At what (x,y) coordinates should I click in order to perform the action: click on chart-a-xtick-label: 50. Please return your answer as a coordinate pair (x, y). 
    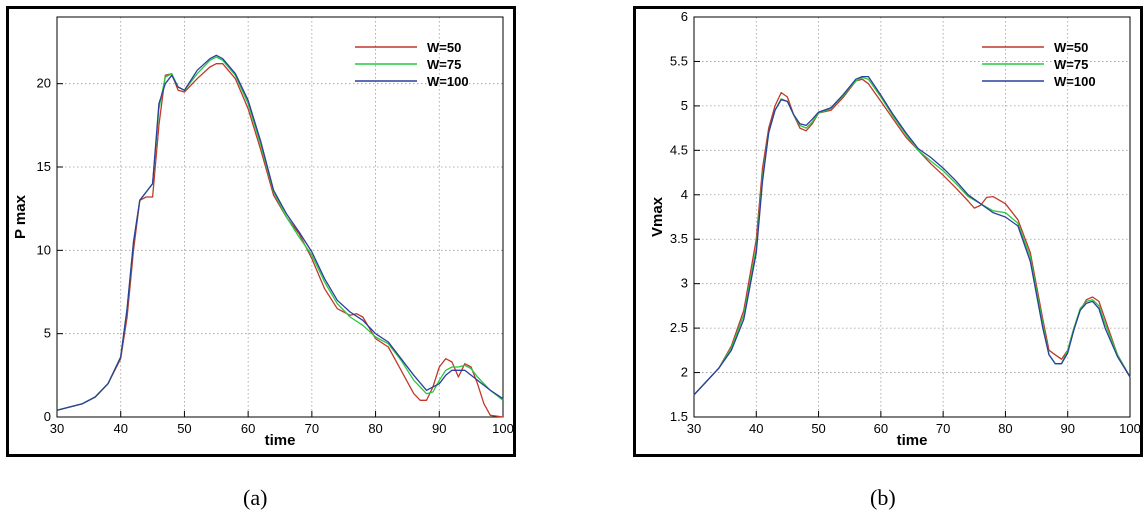
    Looking at the image, I should click on (184, 428).